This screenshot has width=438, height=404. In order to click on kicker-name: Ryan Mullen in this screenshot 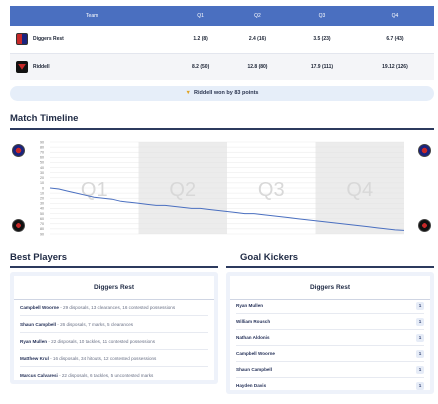, I will do `click(250, 305)`.